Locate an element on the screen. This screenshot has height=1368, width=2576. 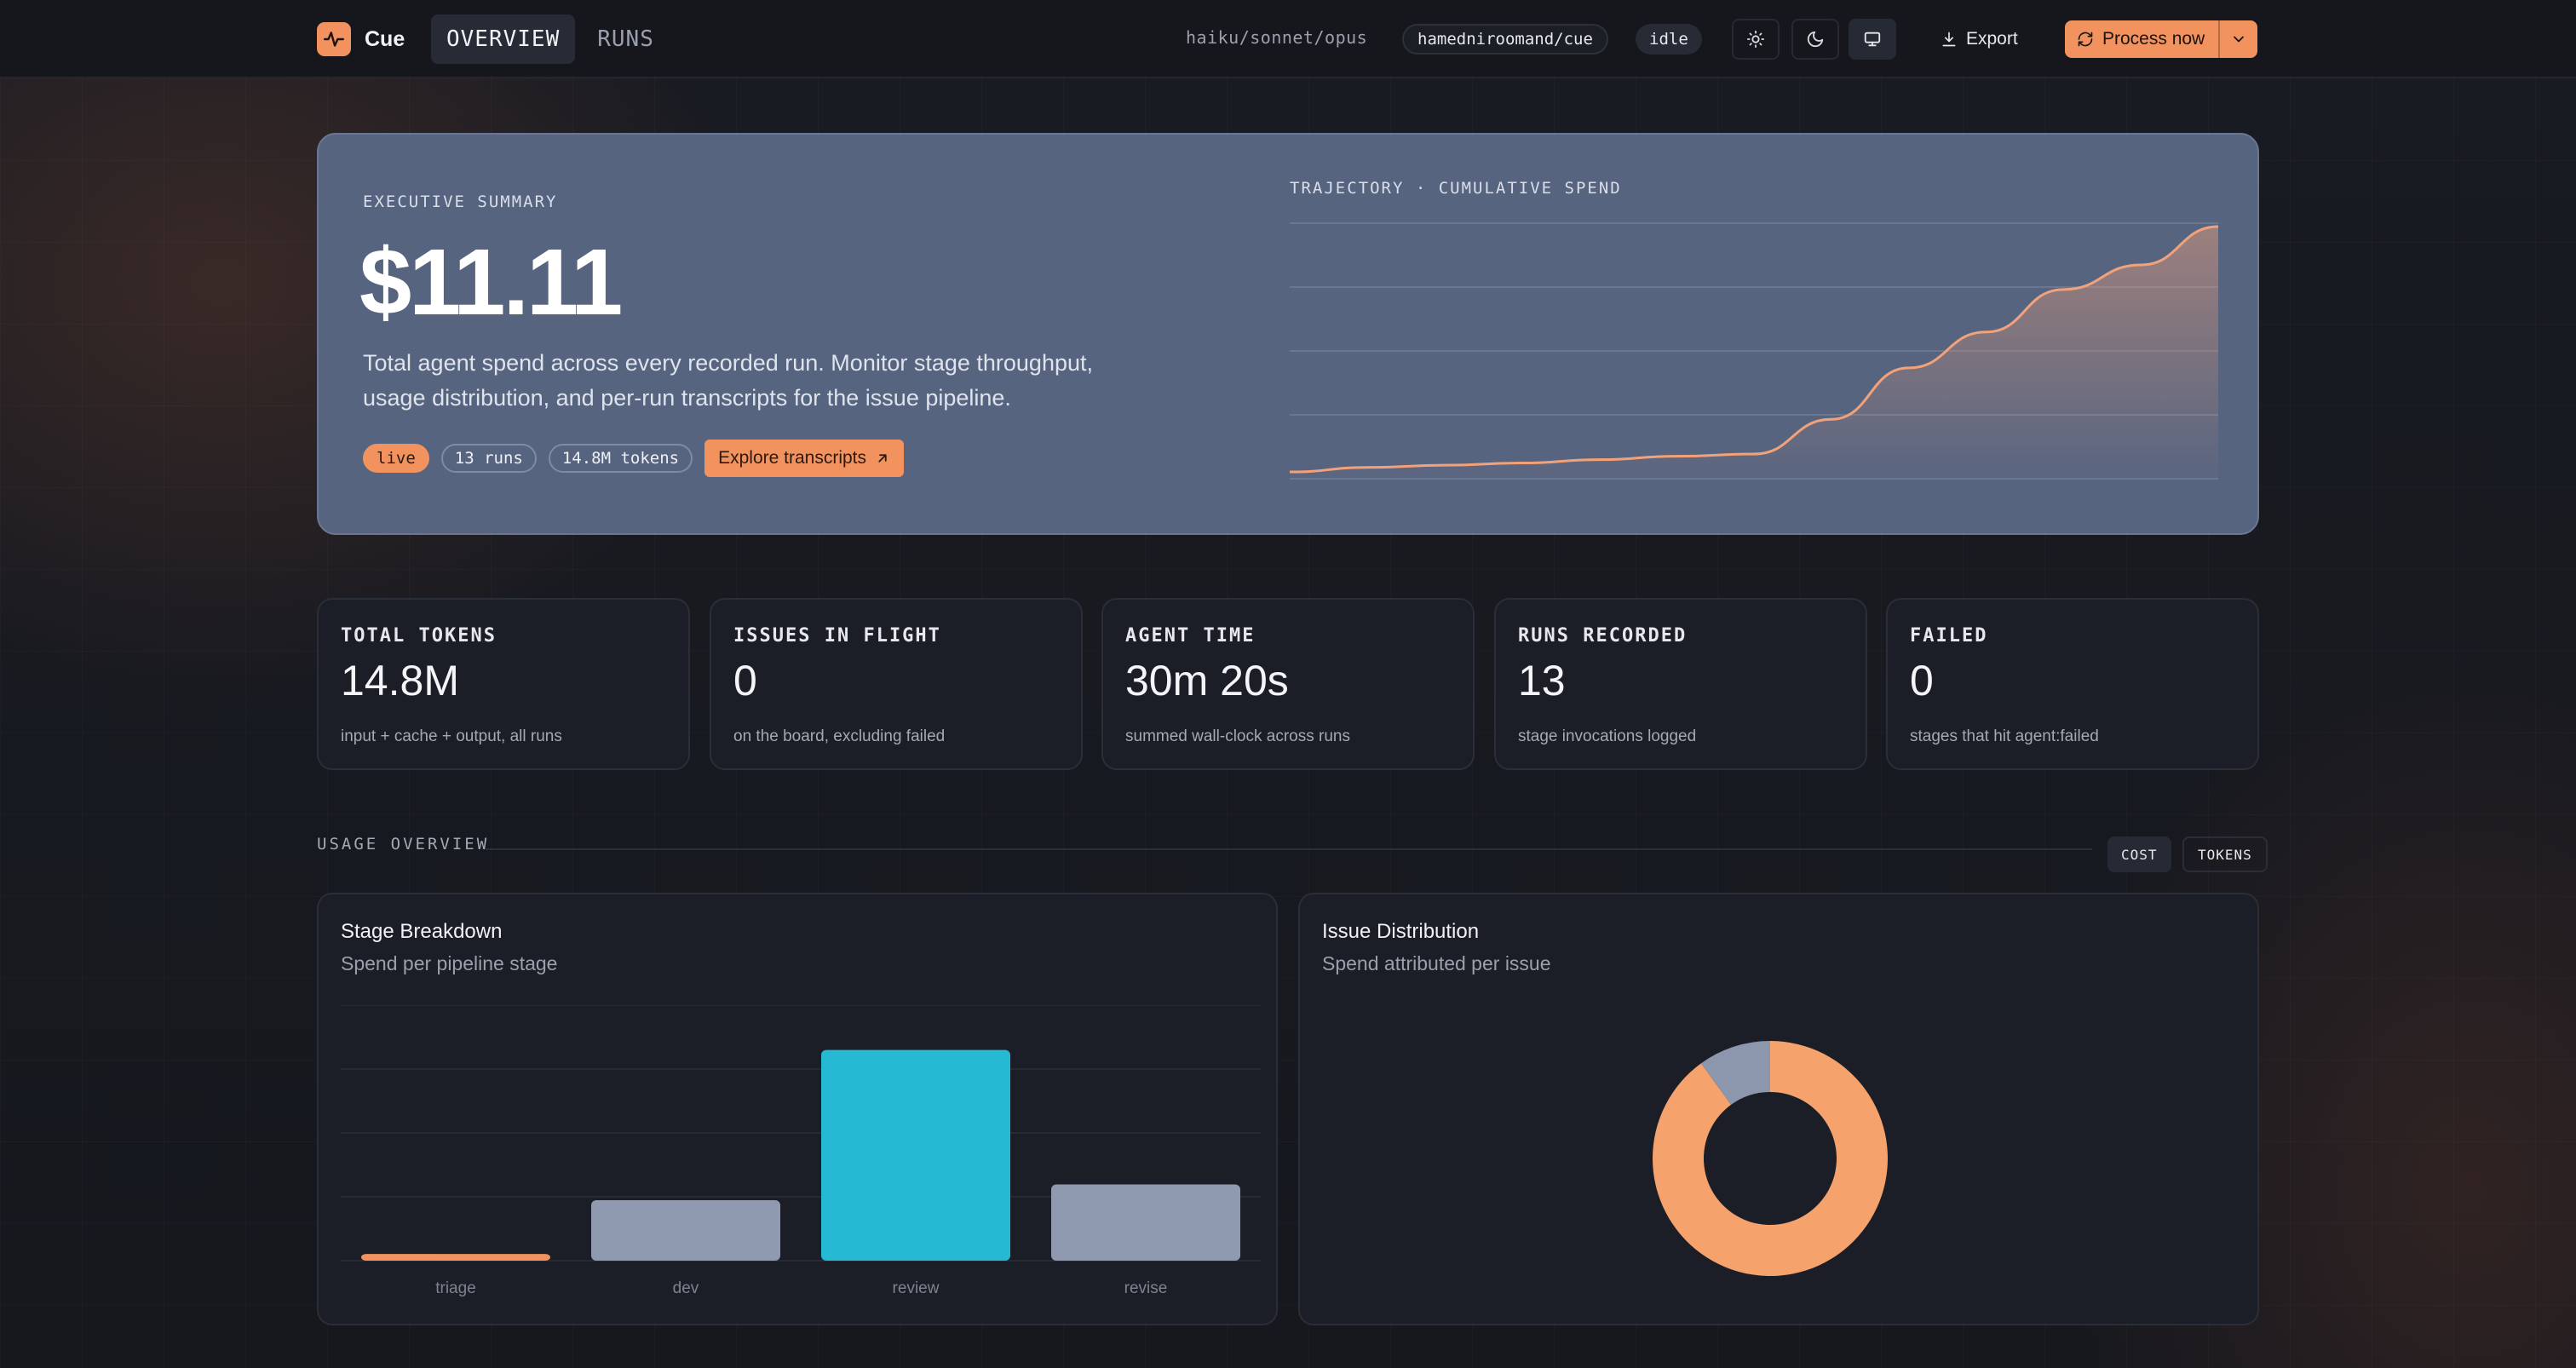
export-label: Export is located at coordinates (1992, 39).